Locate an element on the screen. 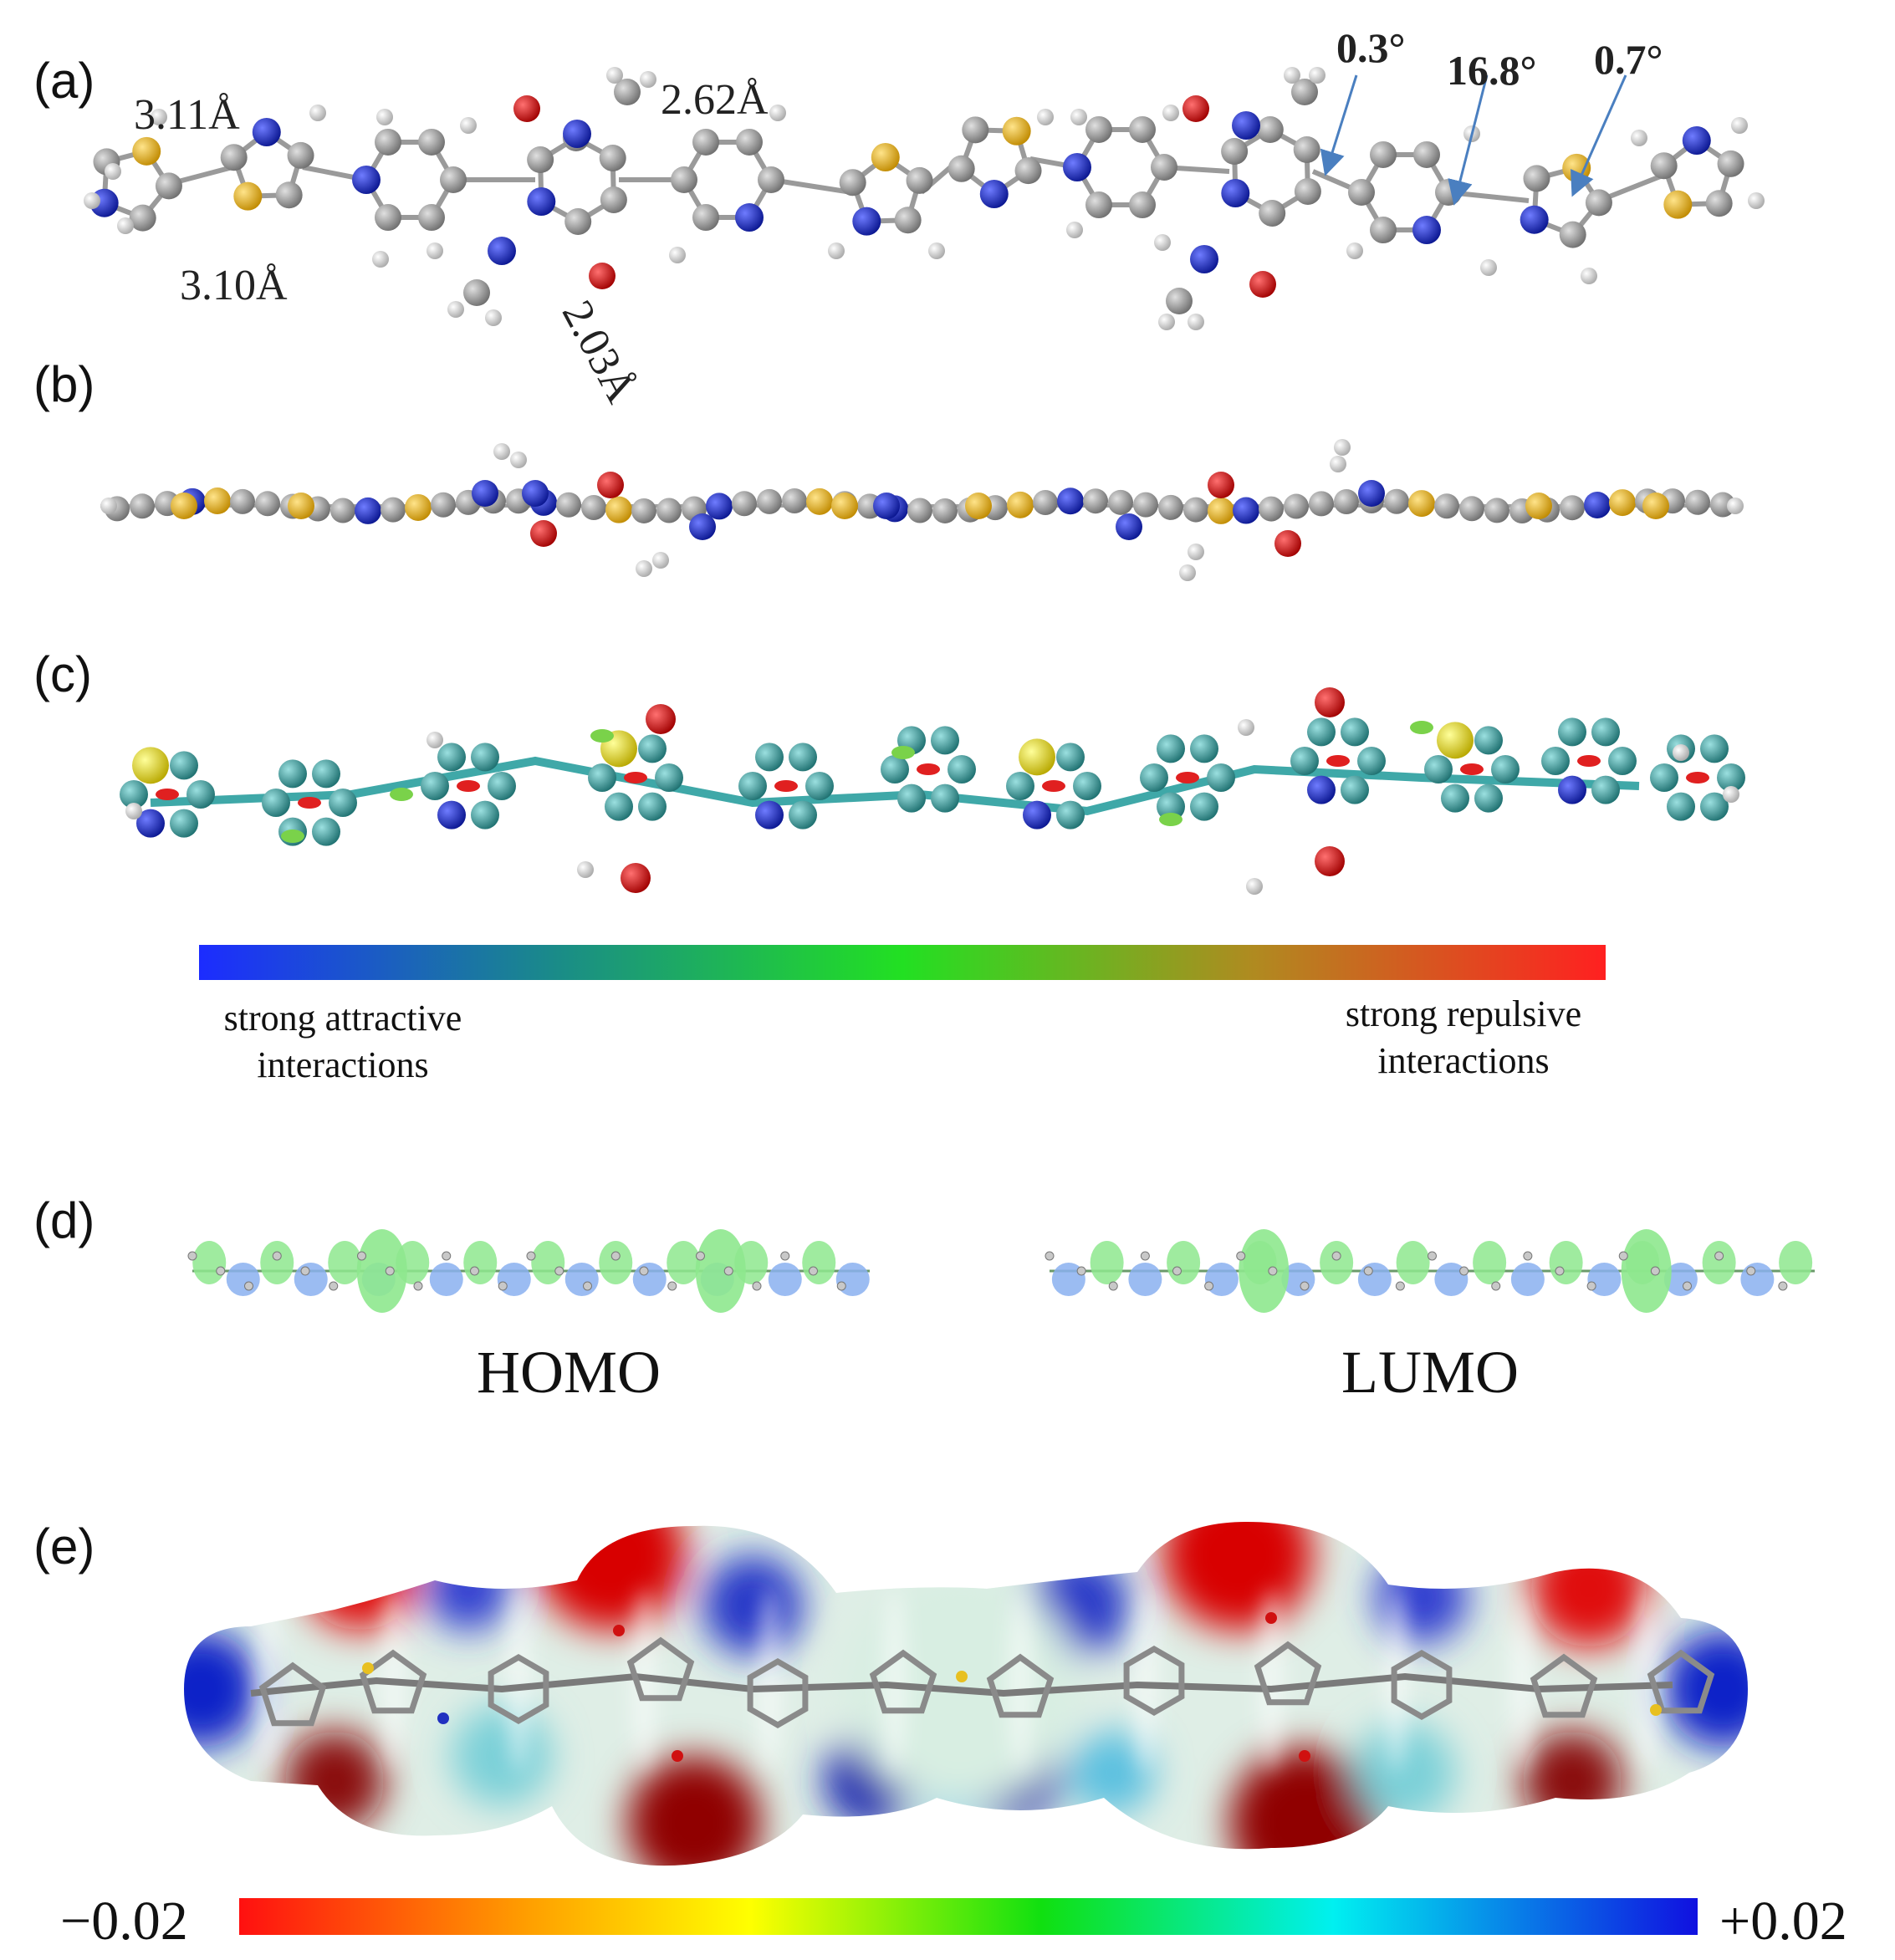  esp-color-scale is located at coordinates (969, 1916).